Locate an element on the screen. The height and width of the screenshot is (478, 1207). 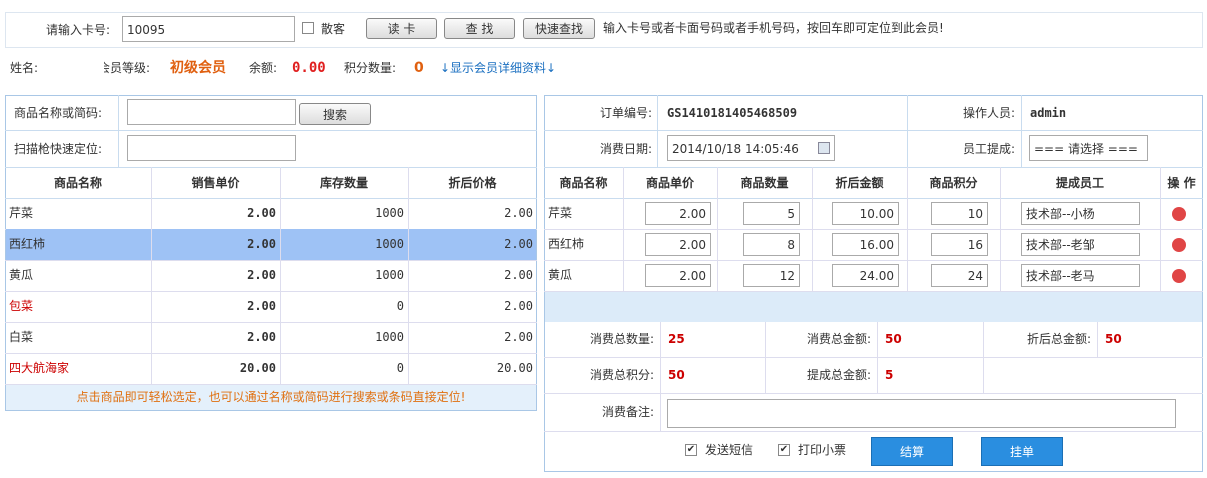
cell-input: 8 is located at coordinates (771, 244).